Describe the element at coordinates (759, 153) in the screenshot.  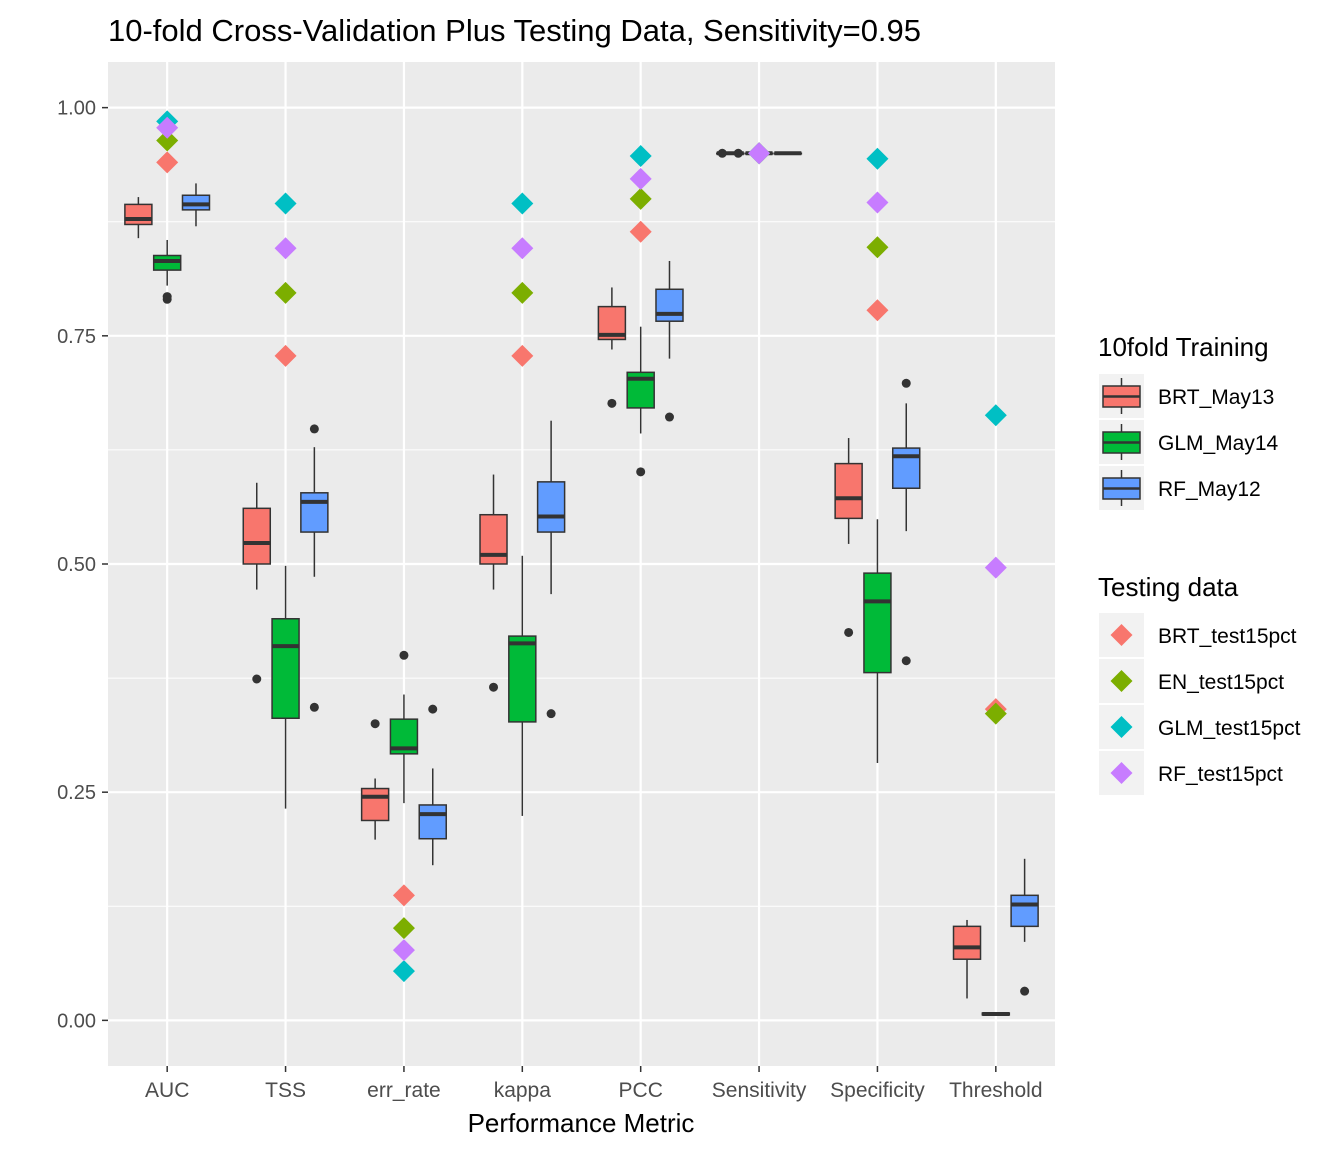
I see `test-point-RF_test15pct-Sensitivity` at that location.